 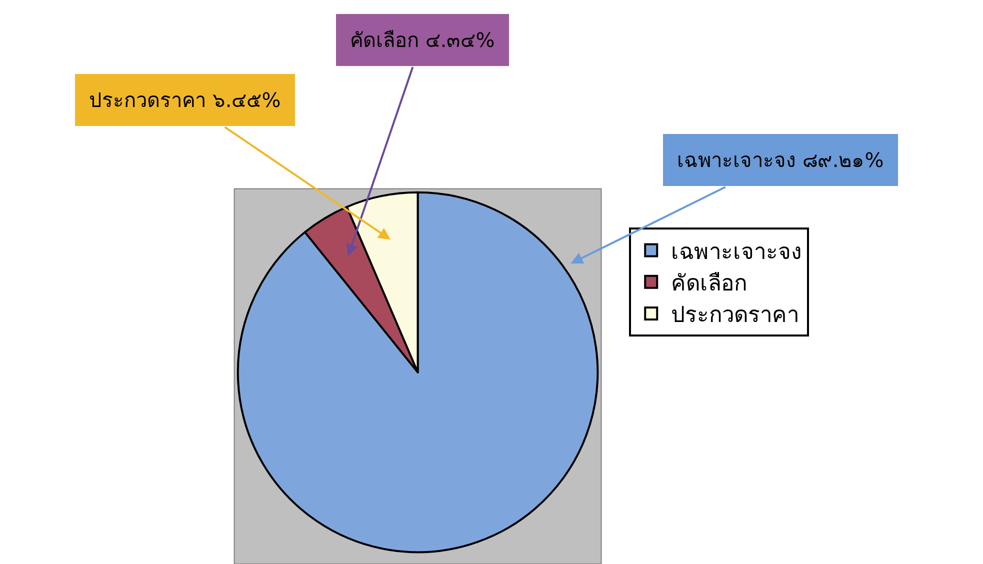 I want to click on data-label: เฉพาะเจาะจง ๘๙.๒๑%, so click(x=780, y=160).